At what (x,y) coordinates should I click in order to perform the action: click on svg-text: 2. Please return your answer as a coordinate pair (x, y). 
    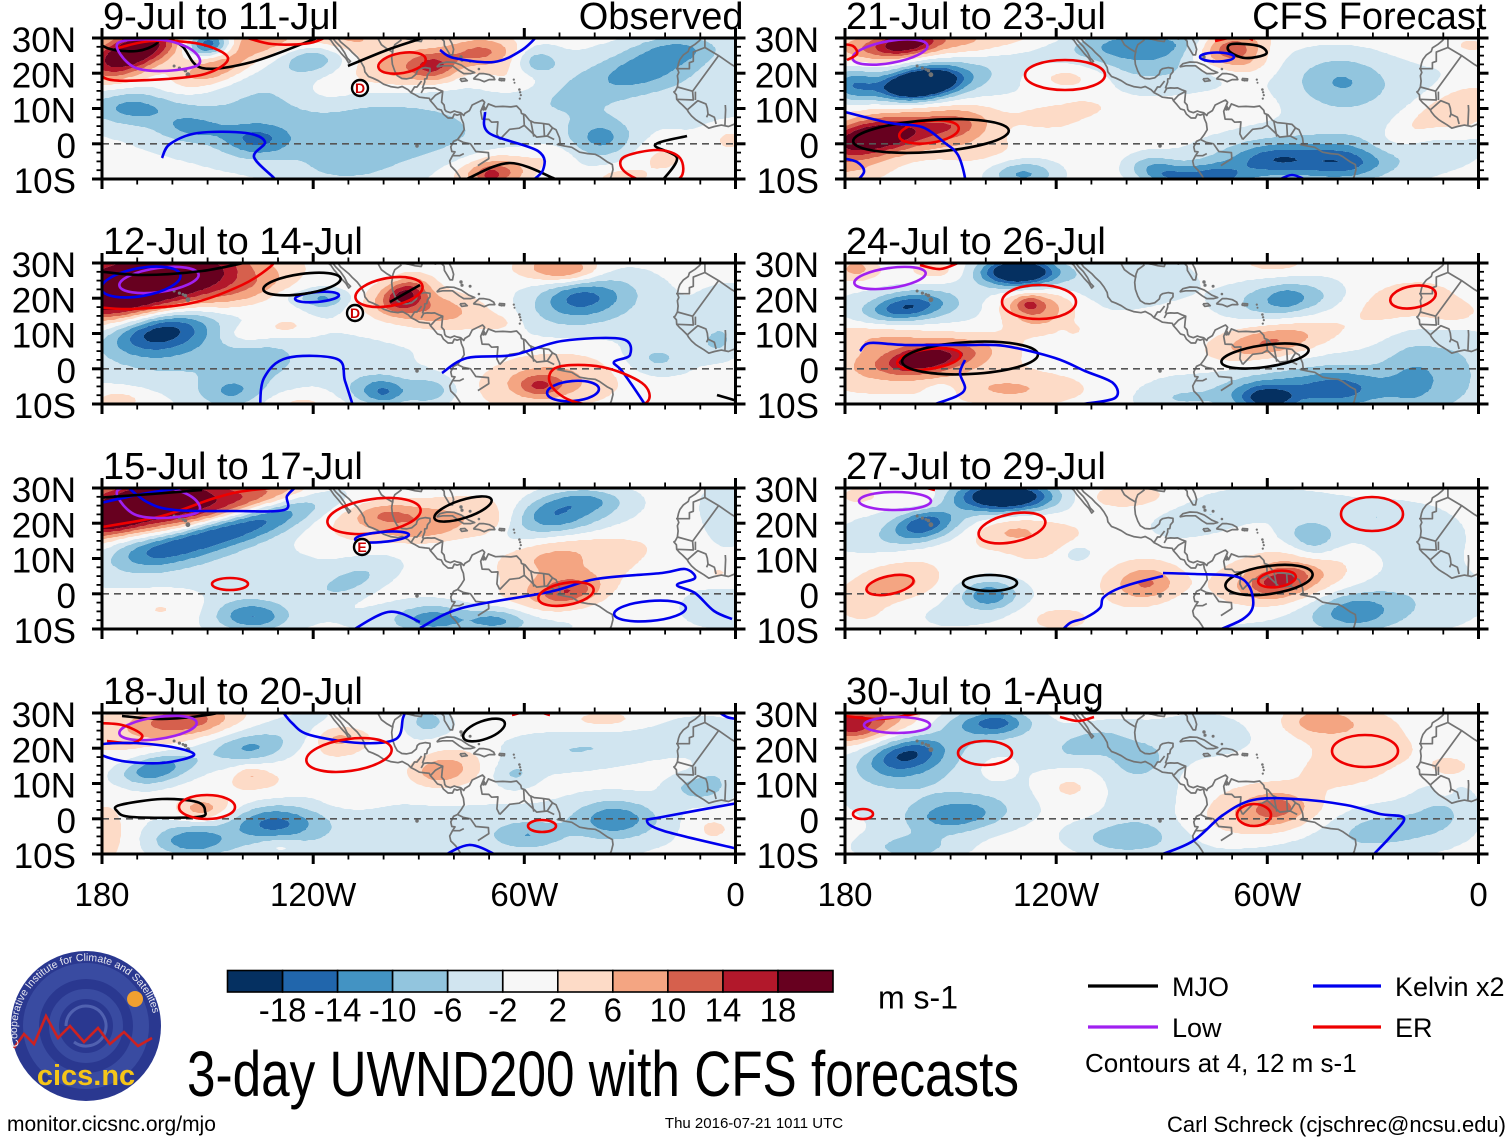
    Looking at the image, I should click on (558, 1010).